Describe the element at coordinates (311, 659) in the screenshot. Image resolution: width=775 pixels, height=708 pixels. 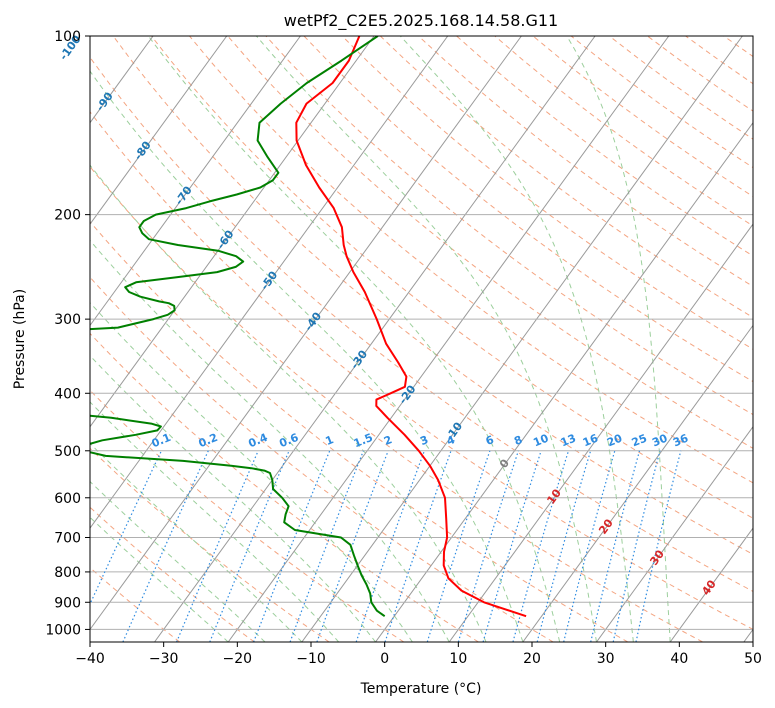
I see `x-tick-label: −10` at that location.